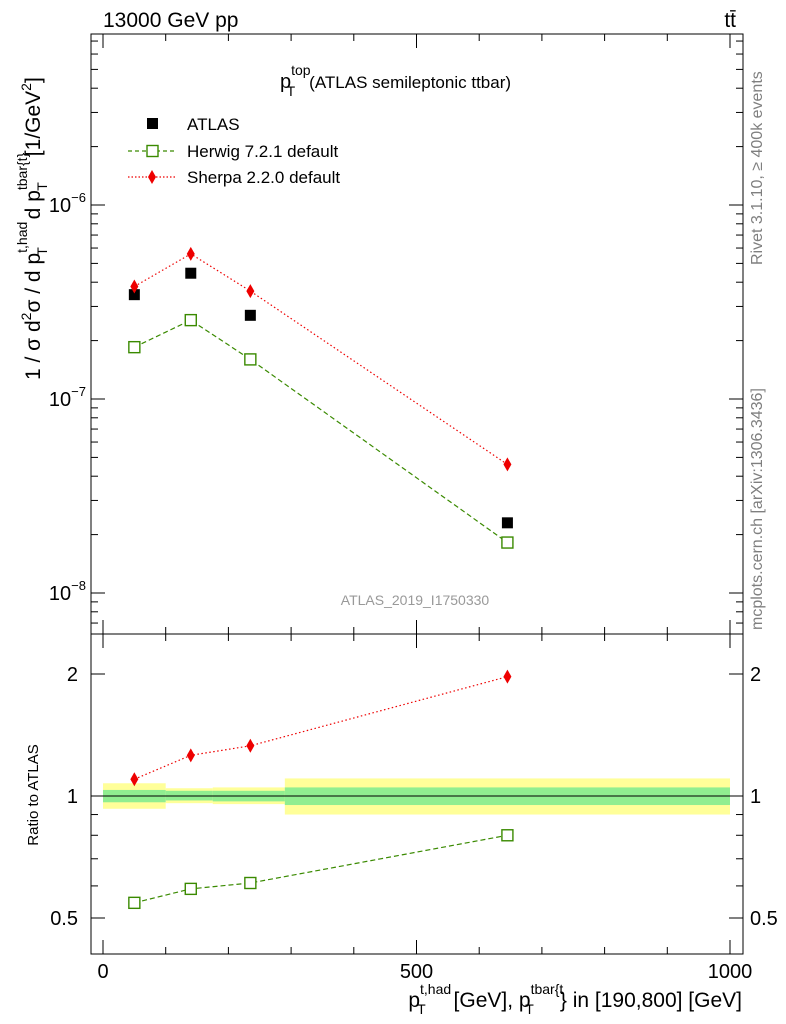 This screenshot has width=786, height=1024. What do you see at coordinates (67, 203) in the screenshot?
I see `main-y-tick-label: 10⁻⁶` at bounding box center [67, 203].